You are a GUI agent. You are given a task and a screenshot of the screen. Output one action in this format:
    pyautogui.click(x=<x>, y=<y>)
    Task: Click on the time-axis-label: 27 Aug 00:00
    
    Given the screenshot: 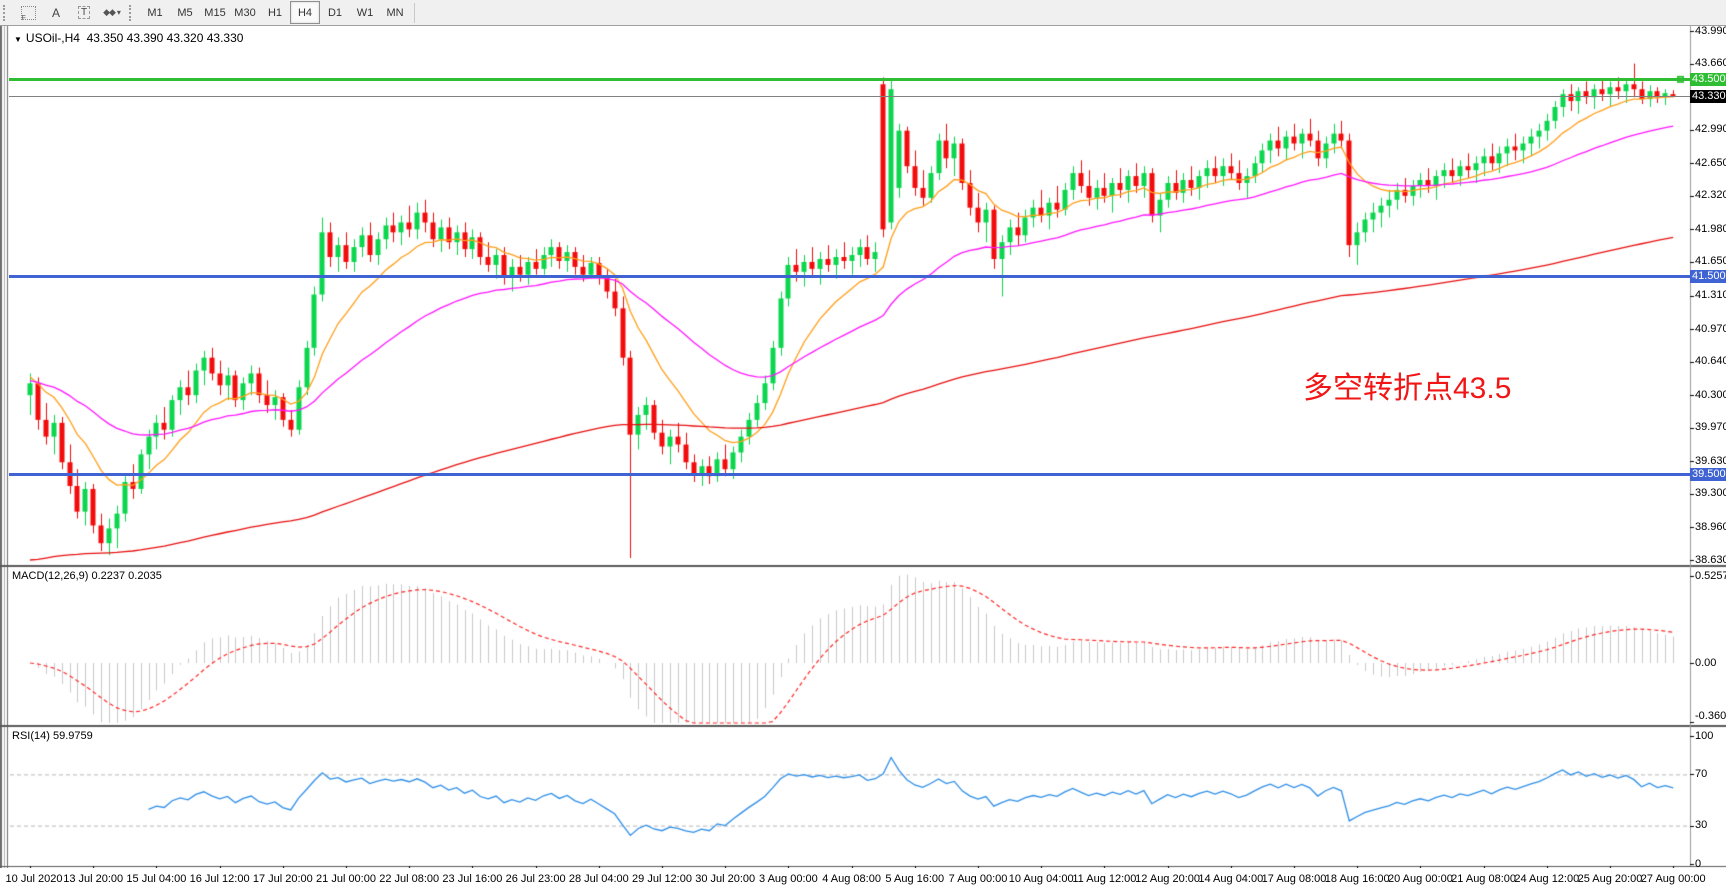 What is the action you would take?
    pyautogui.click(x=1673, y=879)
    